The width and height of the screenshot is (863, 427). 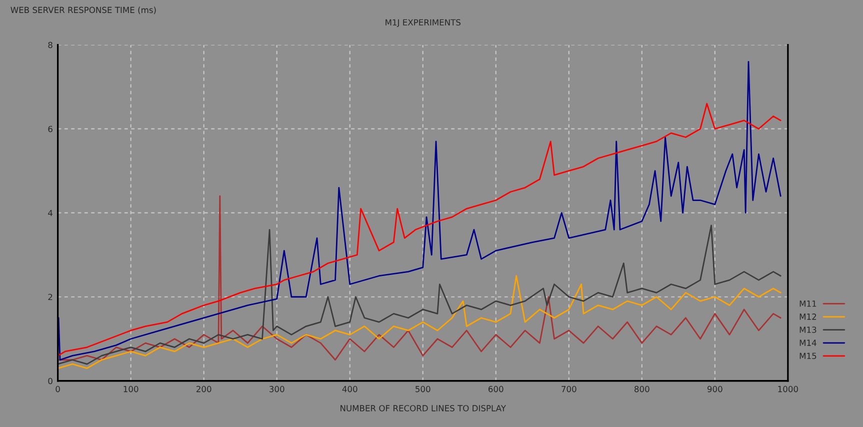 What do you see at coordinates (423, 408) in the screenshot?
I see `x-axis-title: NUMBER OF RECORD LINES TO DISPLAY` at bounding box center [423, 408].